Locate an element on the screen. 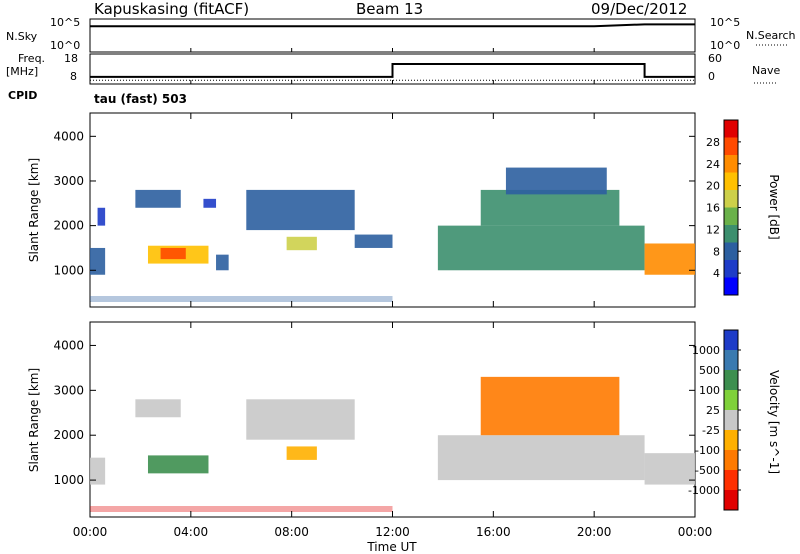 This screenshot has width=800, height=554. freq-left-tick-bottom: 8 is located at coordinates (73, 76).